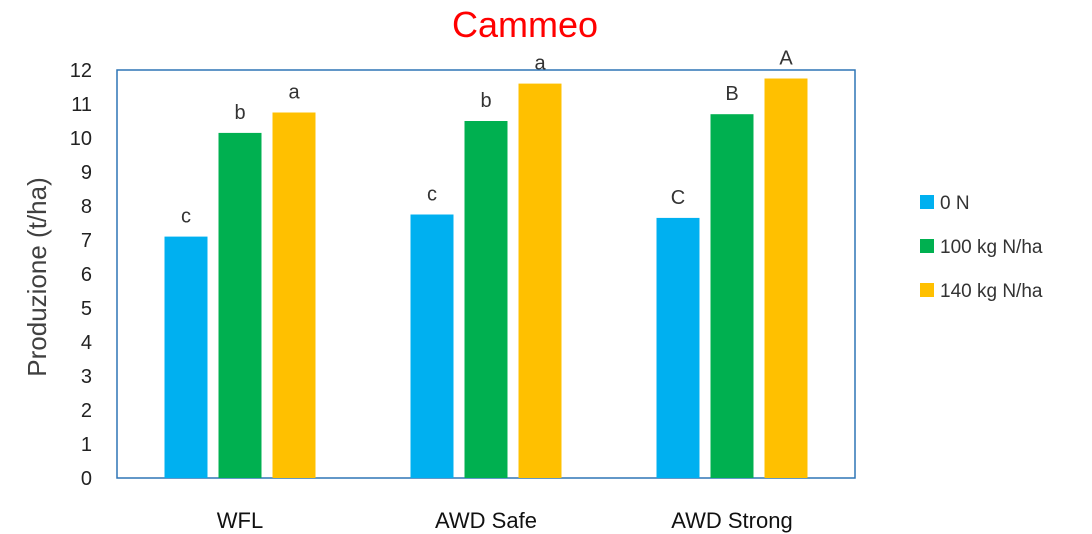 This screenshot has width=1092, height=534. I want to click on x-axis-ticks: WFL AWD Safe AWD Strong, so click(505, 520).